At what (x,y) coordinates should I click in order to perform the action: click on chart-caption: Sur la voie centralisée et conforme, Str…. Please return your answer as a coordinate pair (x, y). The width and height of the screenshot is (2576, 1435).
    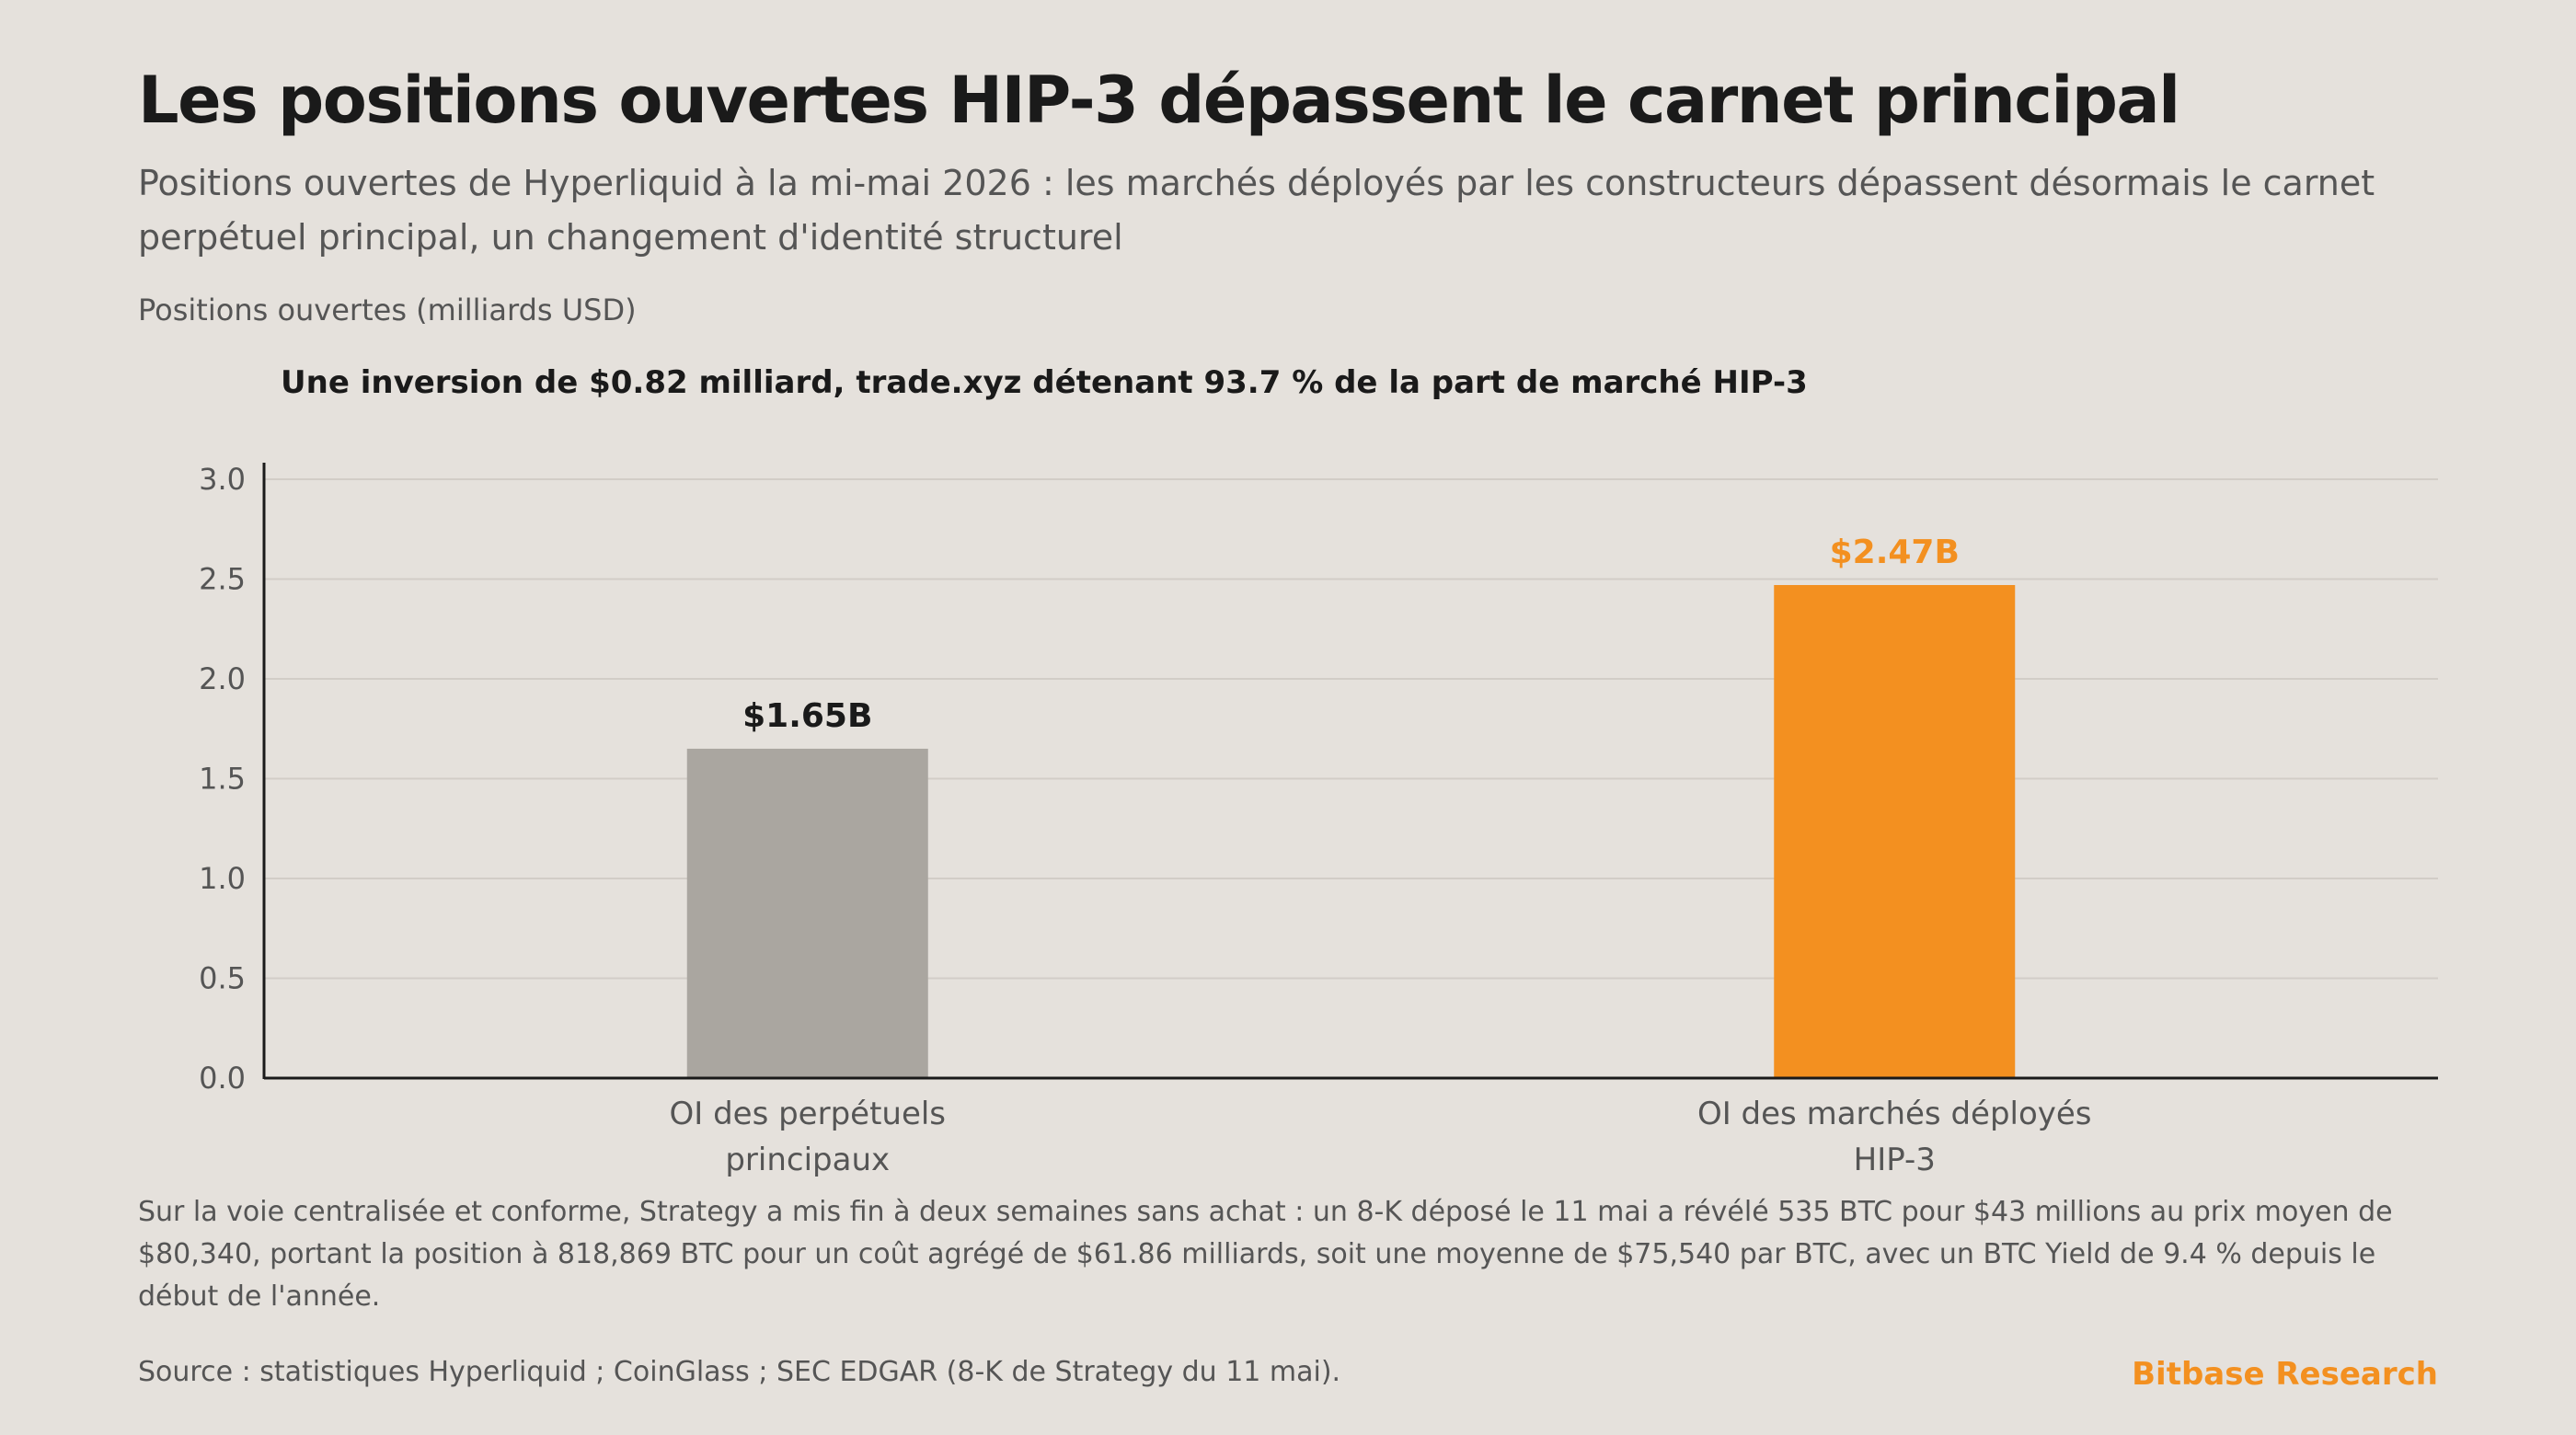
    Looking at the image, I should click on (1265, 1254).